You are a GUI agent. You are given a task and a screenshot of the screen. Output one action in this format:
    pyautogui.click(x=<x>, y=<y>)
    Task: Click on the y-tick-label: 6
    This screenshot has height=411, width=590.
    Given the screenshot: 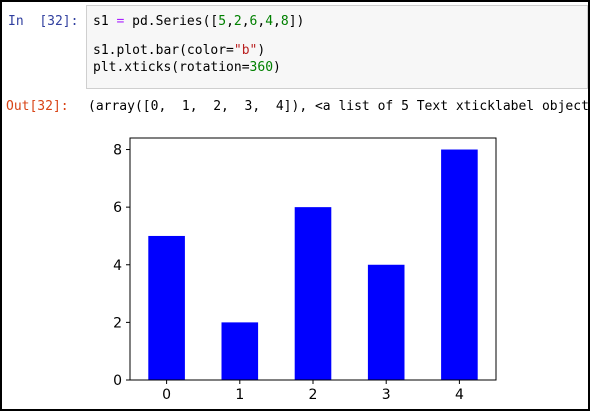 What is the action you would take?
    pyautogui.click(x=117, y=208)
    